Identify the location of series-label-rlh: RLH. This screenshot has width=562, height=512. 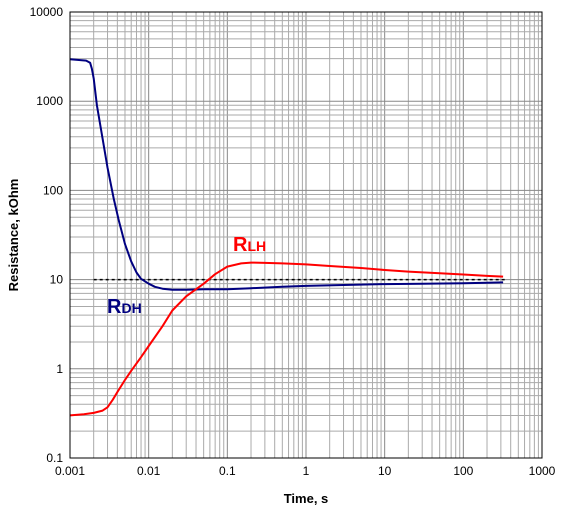
(249, 245).